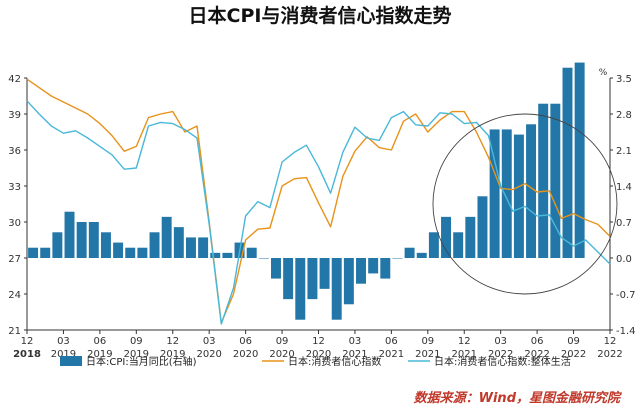  I want to click on right-tick-label: 2.8, so click(624, 115).